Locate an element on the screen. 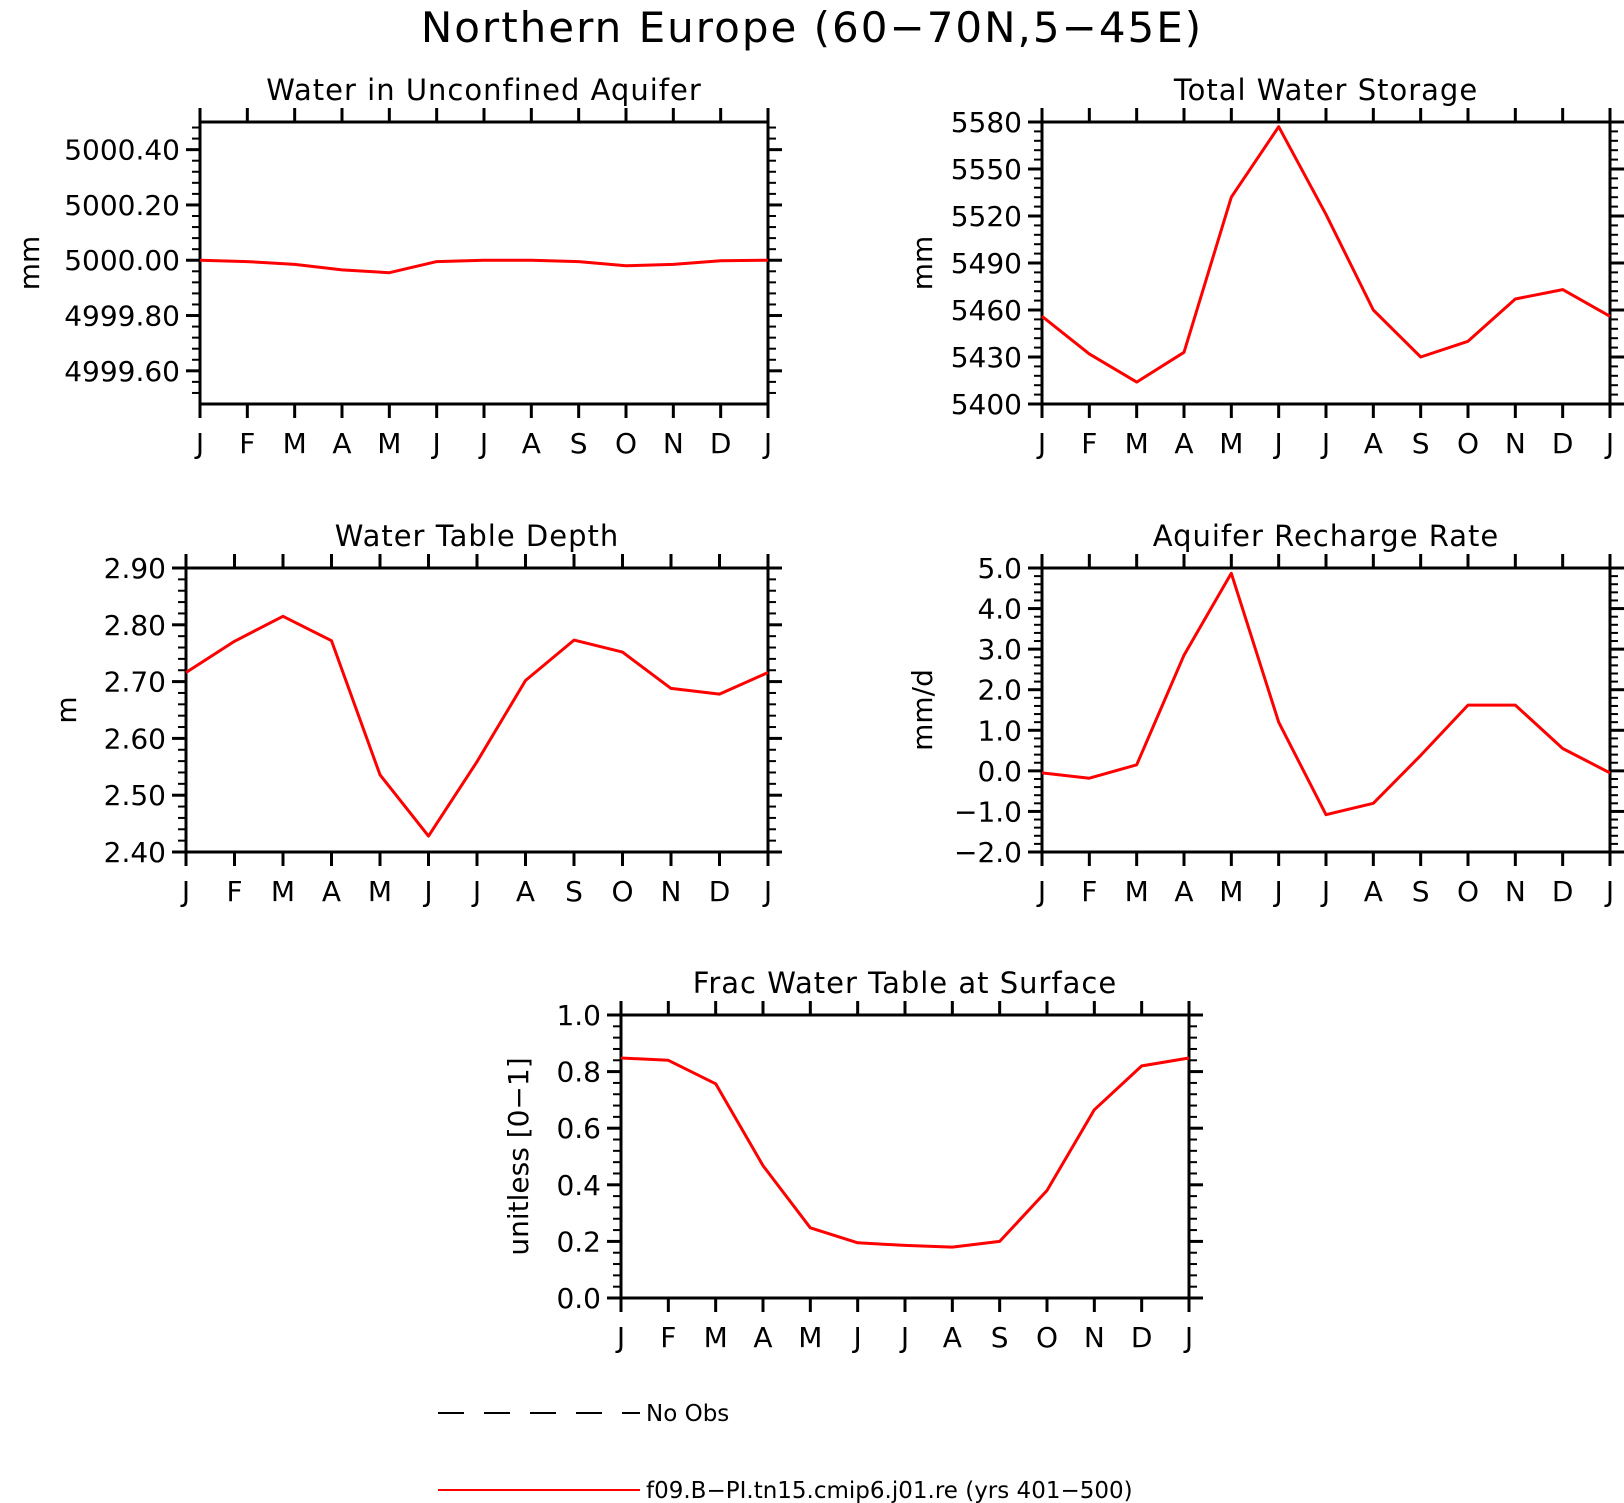 The width and height of the screenshot is (1624, 1503). y-tick-label: 2.50 is located at coordinates (135, 795).